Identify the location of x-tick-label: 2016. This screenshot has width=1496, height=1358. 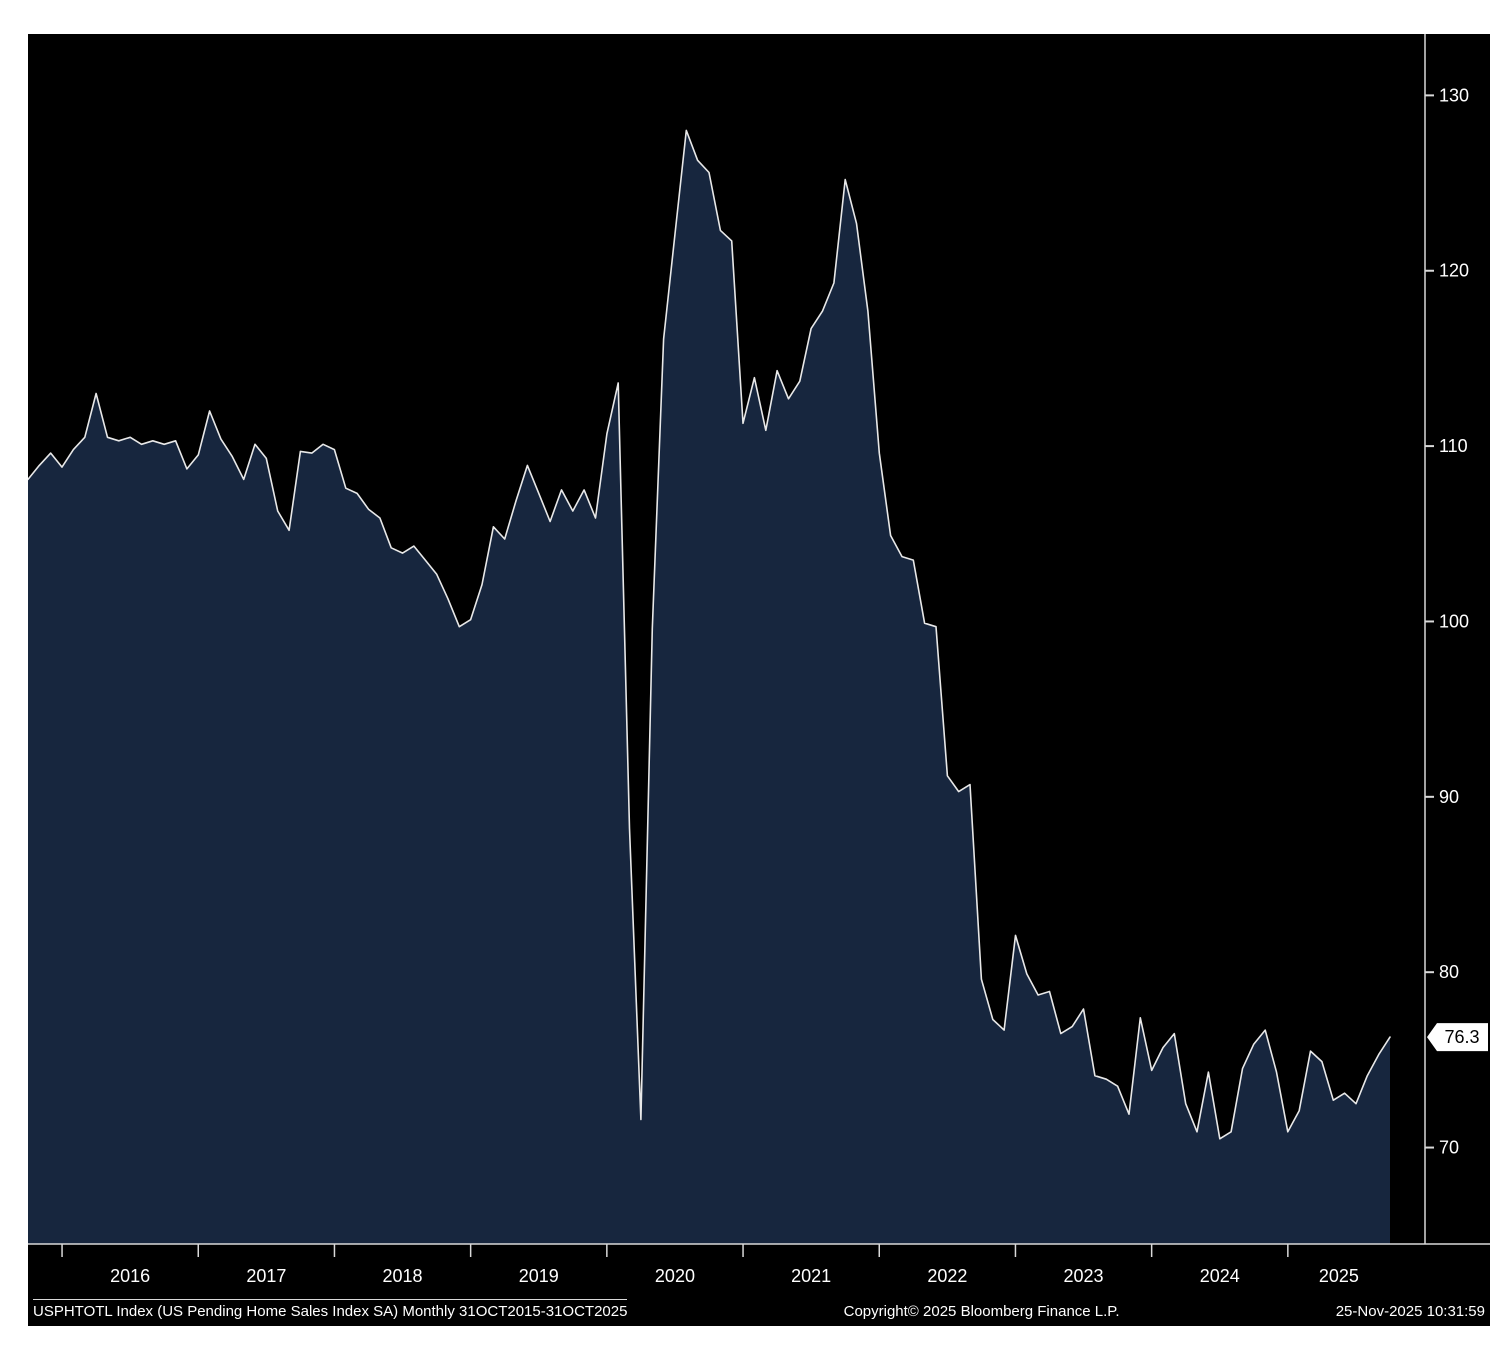
(130, 1276).